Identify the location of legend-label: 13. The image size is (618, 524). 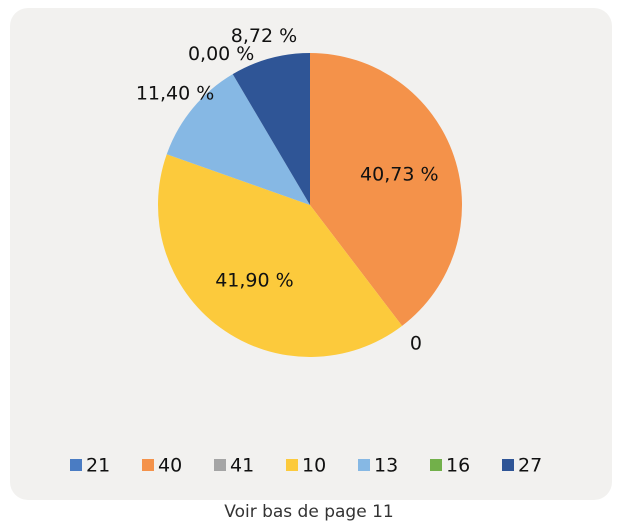
(386, 466).